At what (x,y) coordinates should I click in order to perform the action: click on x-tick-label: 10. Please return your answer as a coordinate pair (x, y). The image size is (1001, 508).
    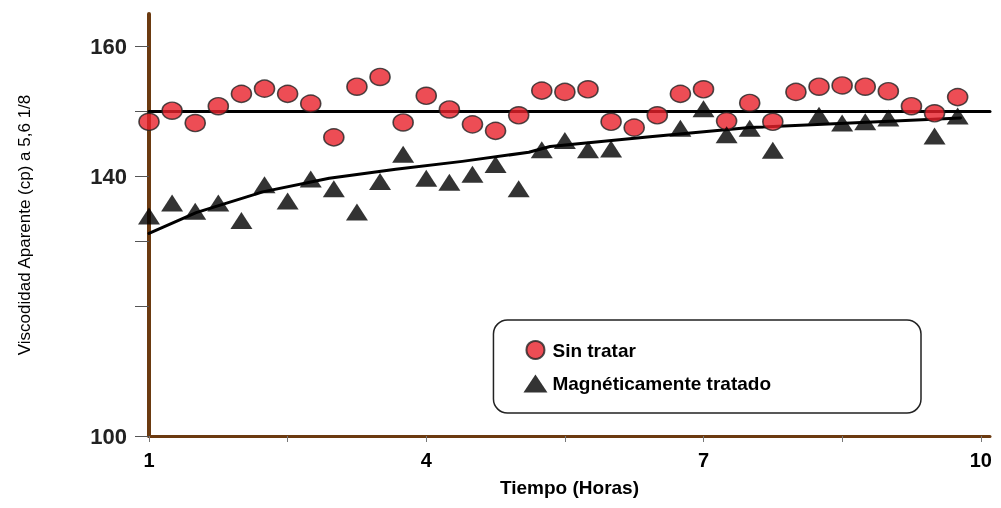
    Looking at the image, I should click on (980, 460).